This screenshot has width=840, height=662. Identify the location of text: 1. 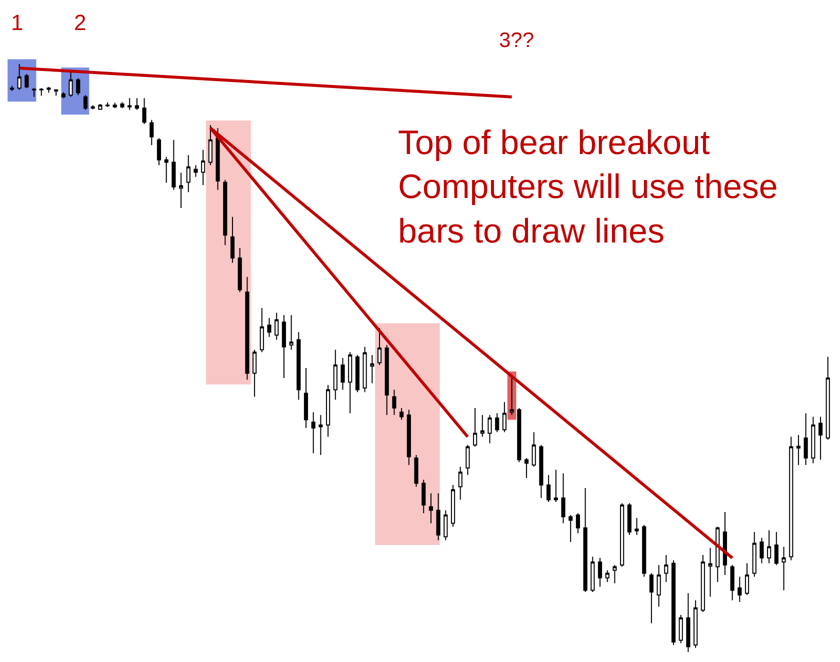
(17, 22).